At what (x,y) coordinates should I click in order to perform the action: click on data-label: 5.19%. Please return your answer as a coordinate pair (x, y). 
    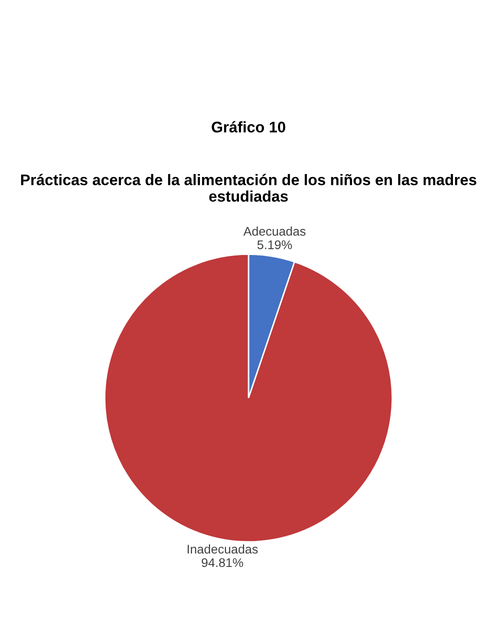
    Looking at the image, I should click on (274, 245).